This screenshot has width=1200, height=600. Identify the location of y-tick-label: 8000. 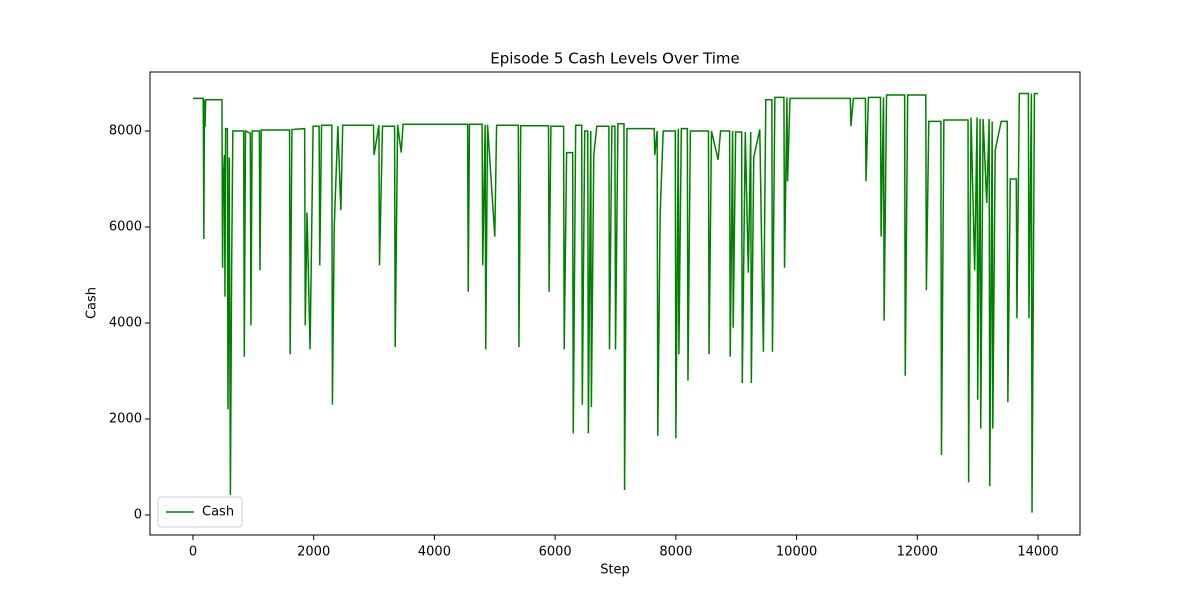
(125, 130).